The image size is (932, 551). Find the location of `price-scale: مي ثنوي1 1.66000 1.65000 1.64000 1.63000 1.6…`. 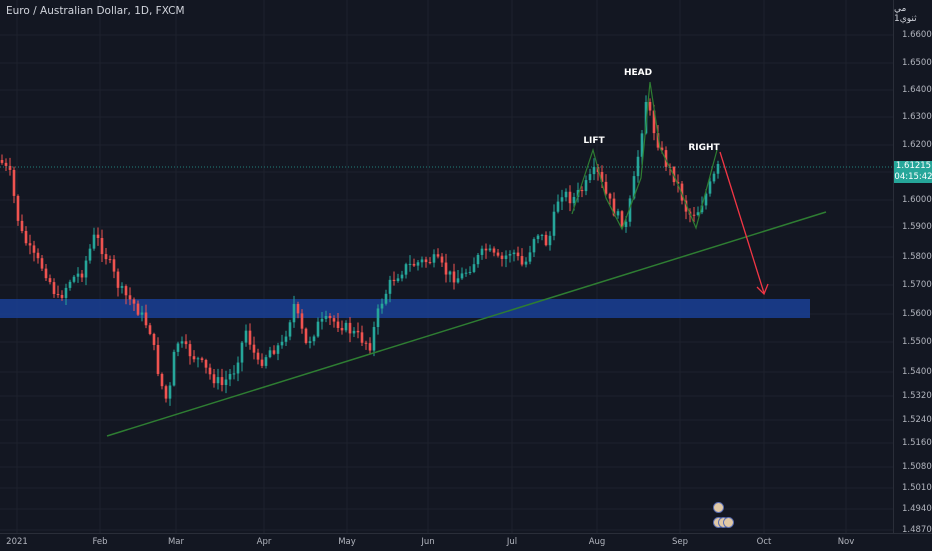

price-scale: مي ثنوي1 1.66000 1.65000 1.64000 1.63000 1.6… is located at coordinates (912, 267).